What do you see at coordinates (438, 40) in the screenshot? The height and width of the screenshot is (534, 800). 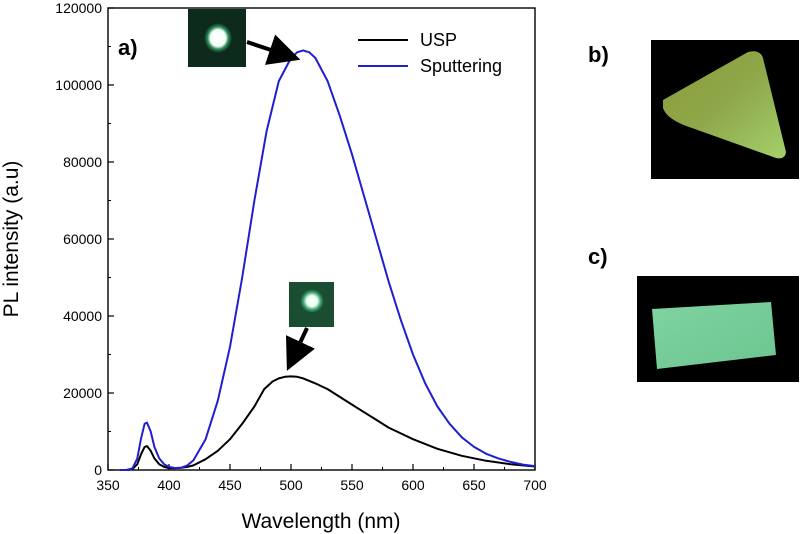 I see `legend-label-usp: USP` at bounding box center [438, 40].